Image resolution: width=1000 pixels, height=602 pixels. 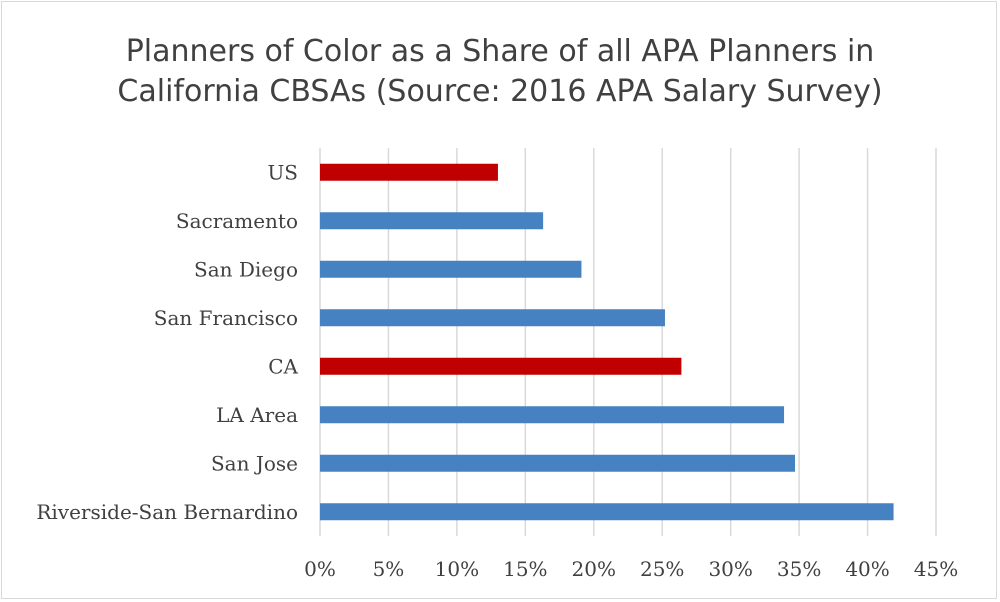 I want to click on x-tick-labels: 0% 5% 10% 15% 20% 25% 30% 35% 40% 45%, so click(x=631, y=569).